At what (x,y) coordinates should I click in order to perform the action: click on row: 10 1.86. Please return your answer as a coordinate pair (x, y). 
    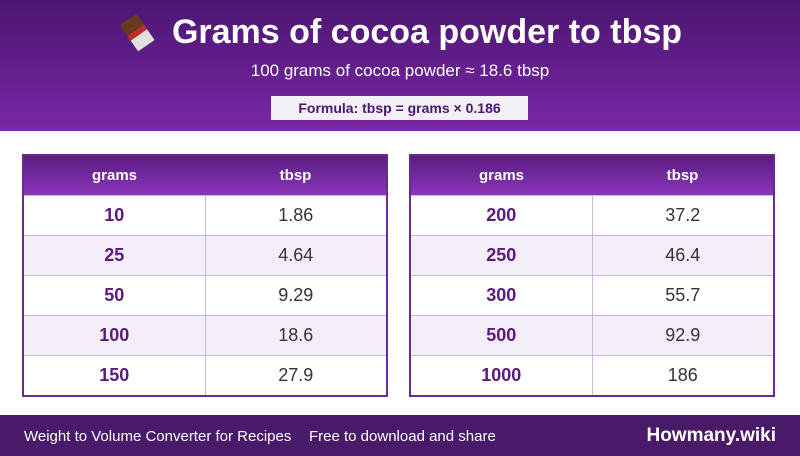
    Looking at the image, I should click on (205, 215).